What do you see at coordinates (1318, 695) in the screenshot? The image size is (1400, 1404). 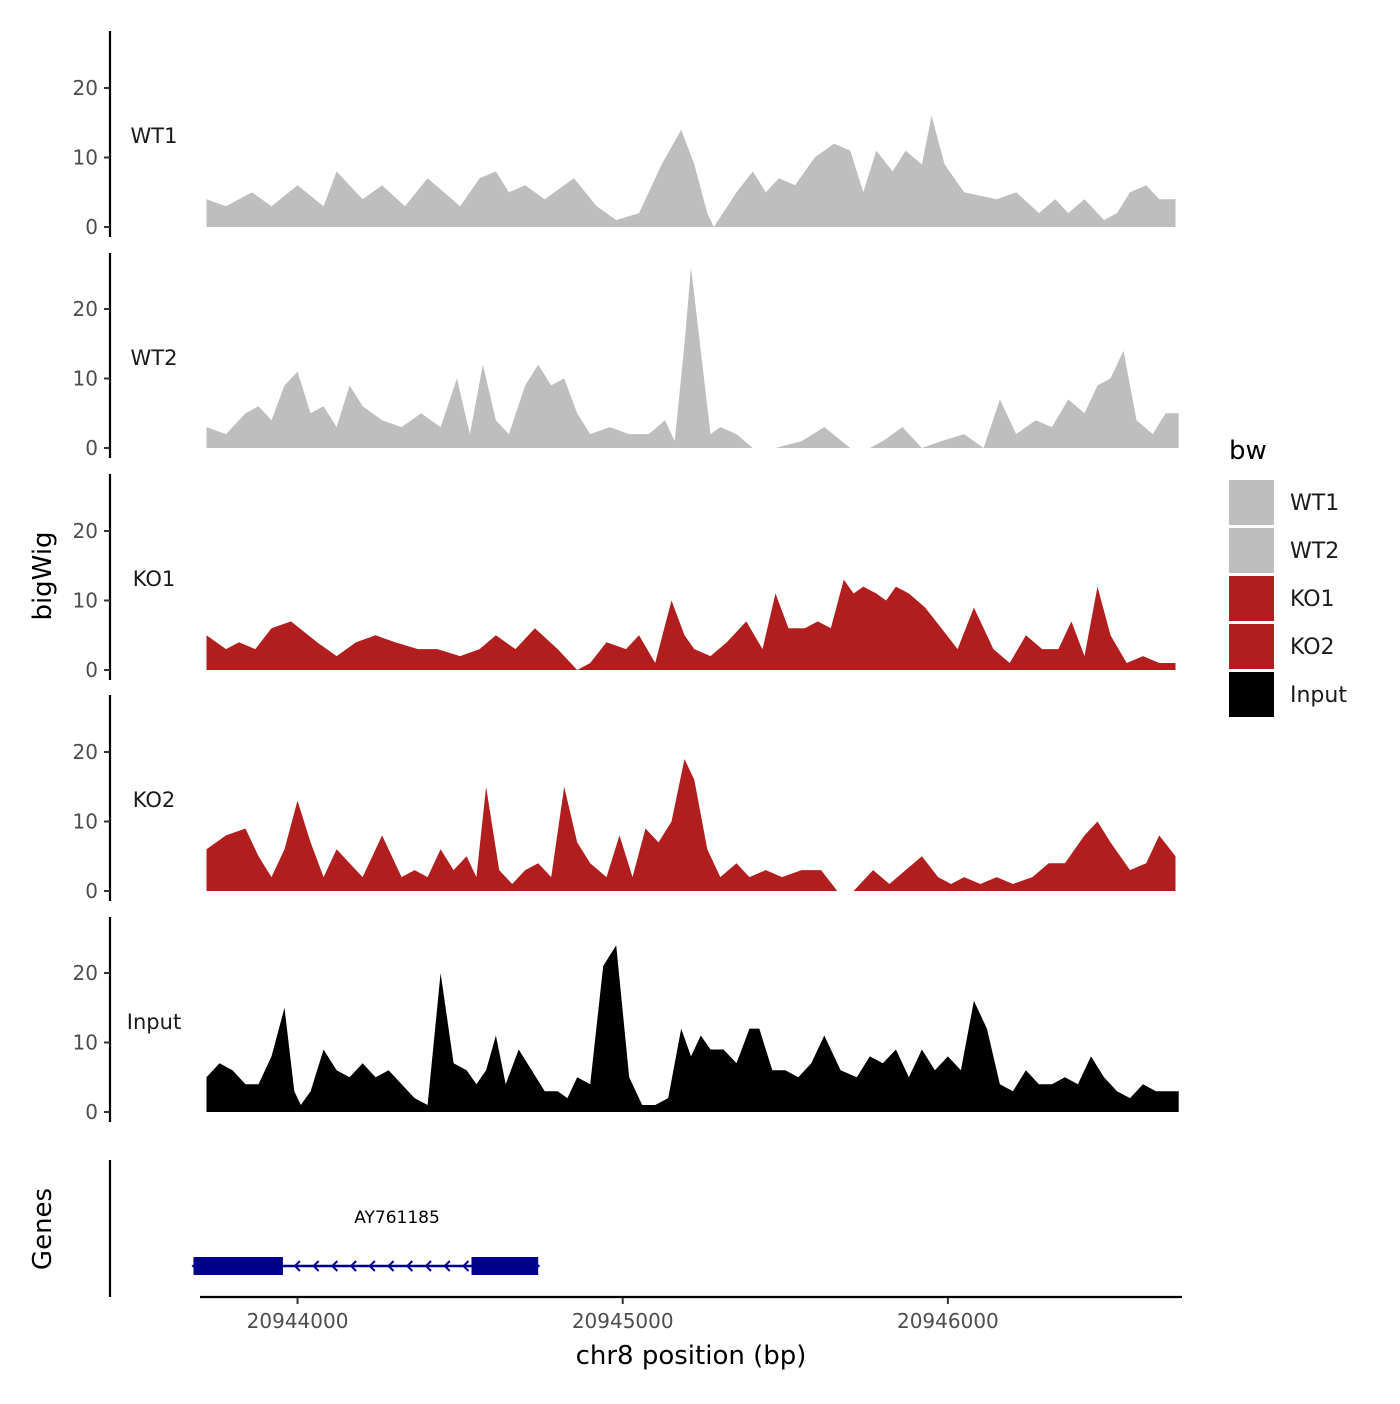 I see `legend-label: Input` at bounding box center [1318, 695].